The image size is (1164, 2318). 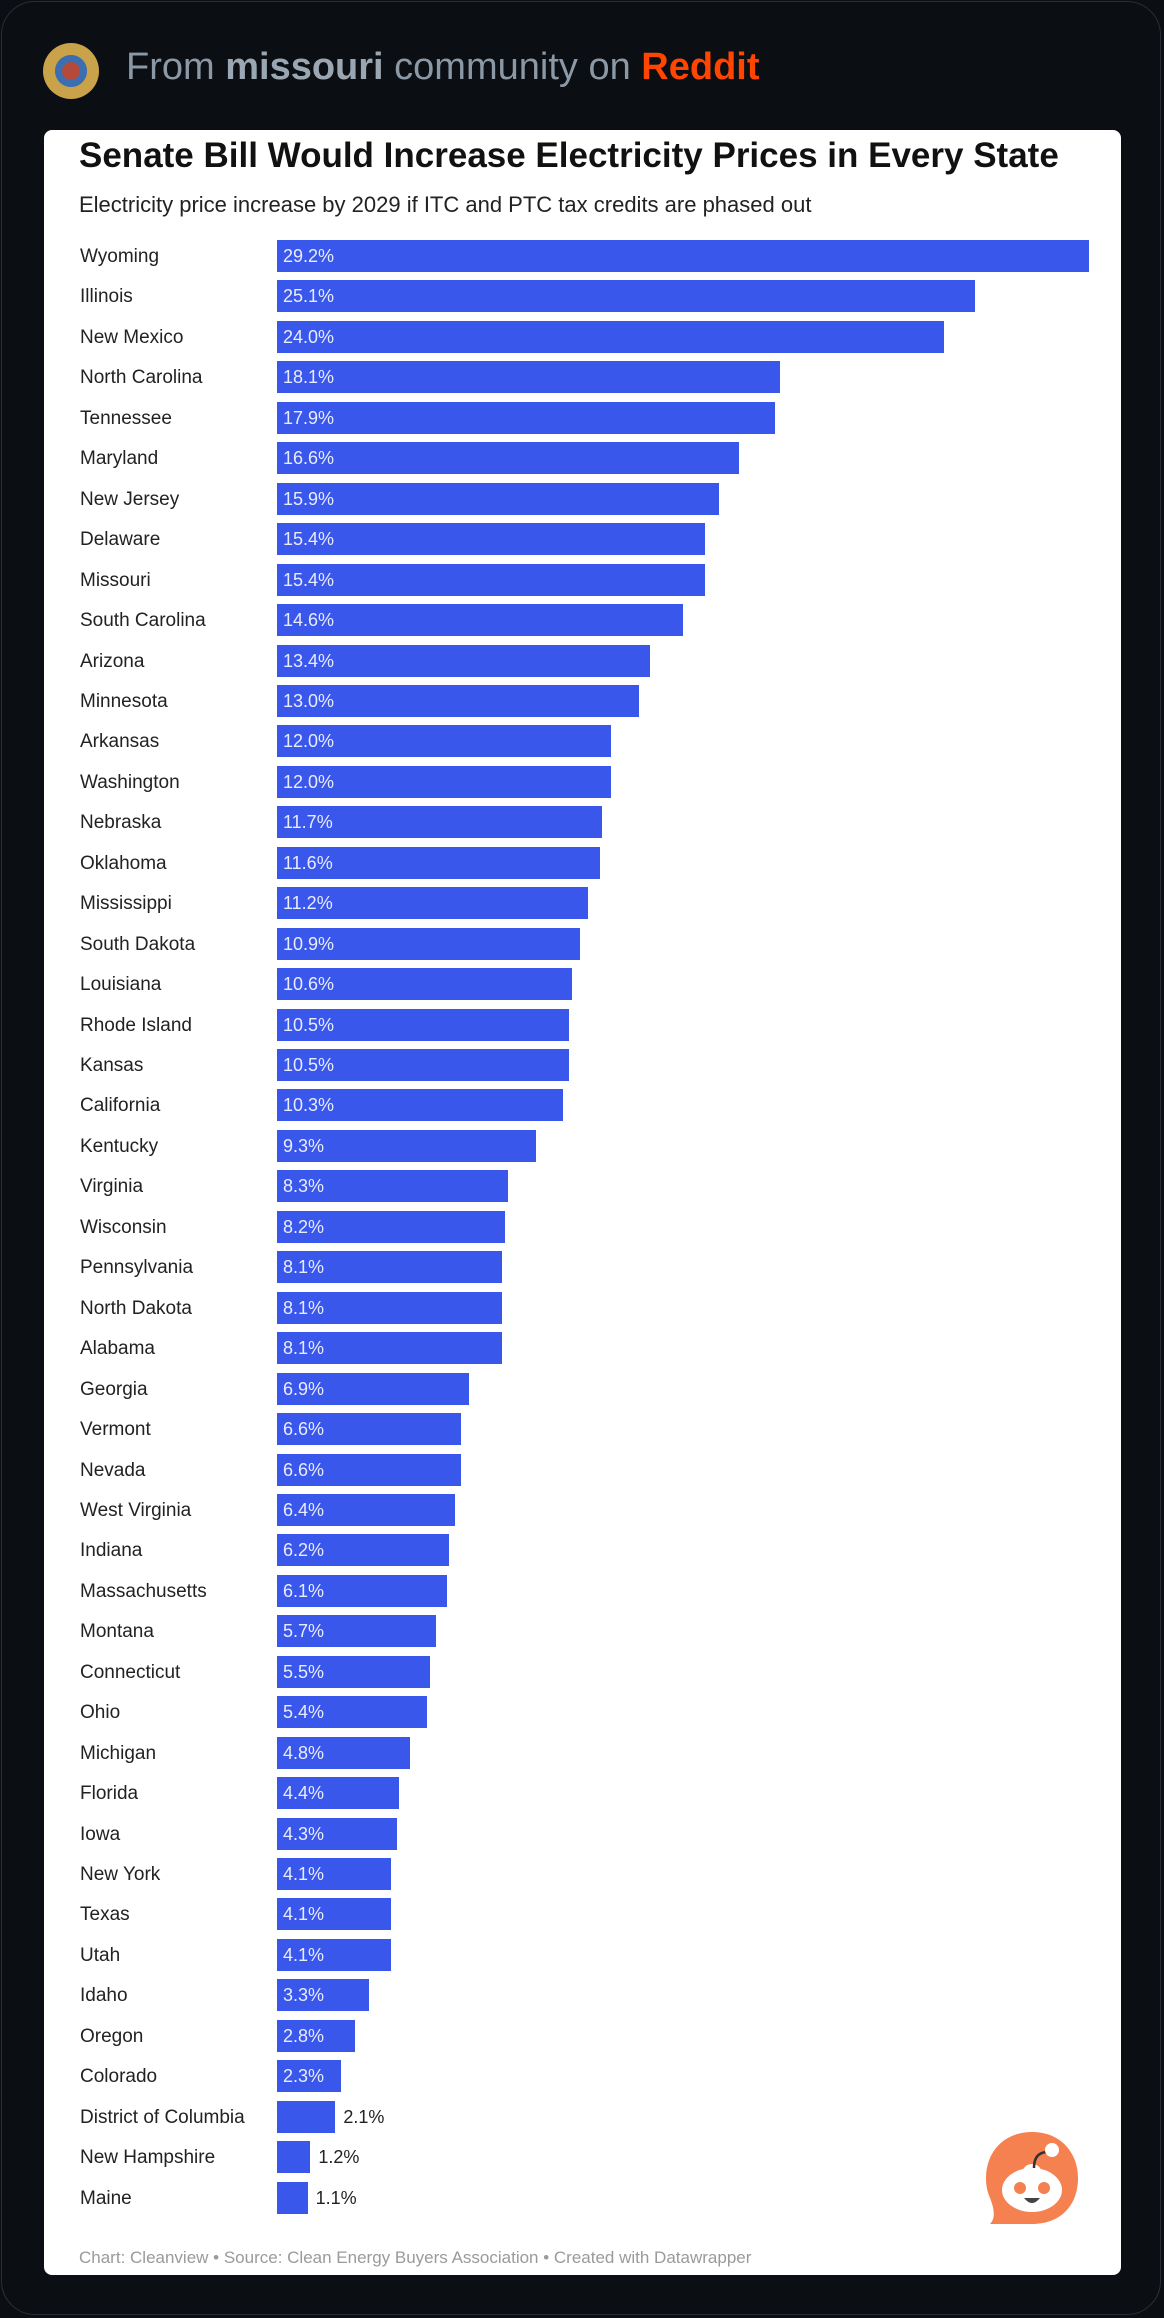 I want to click on bar-row: Massachusetts 6.1%, so click(x=582, y=1591).